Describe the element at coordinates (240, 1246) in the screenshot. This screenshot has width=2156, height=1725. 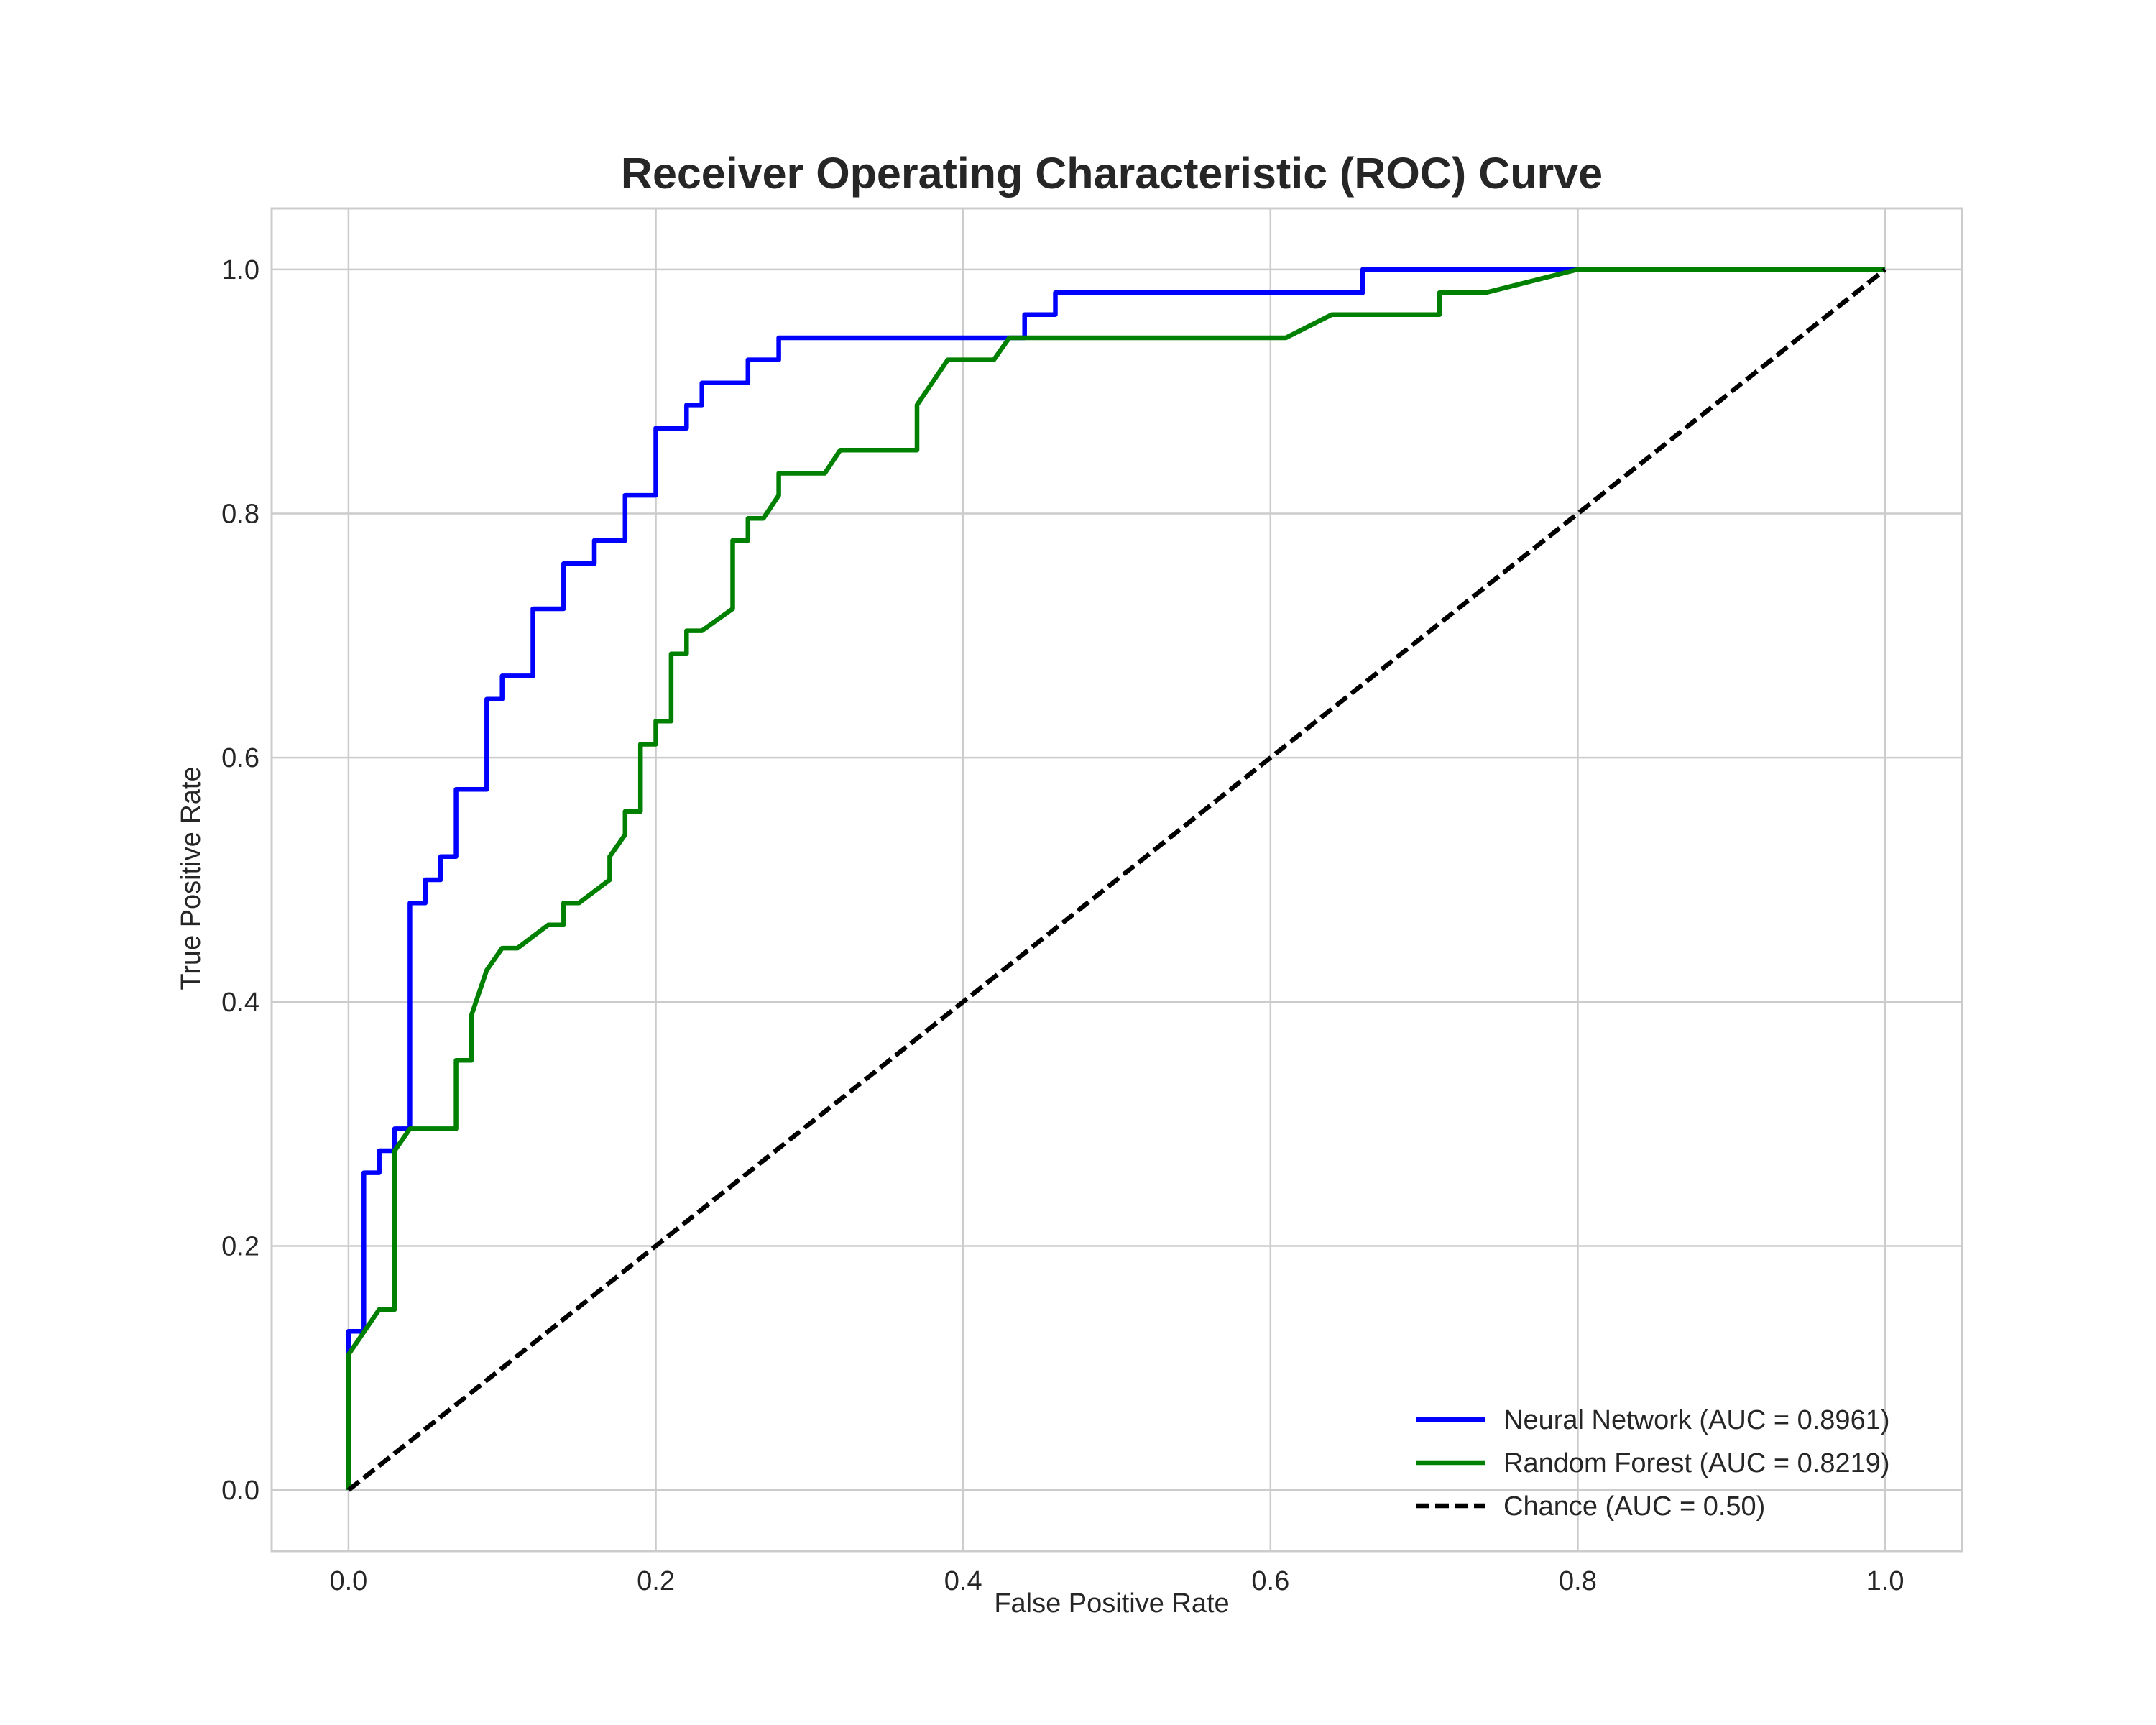
I see `y-tick-label: 0.2` at that location.